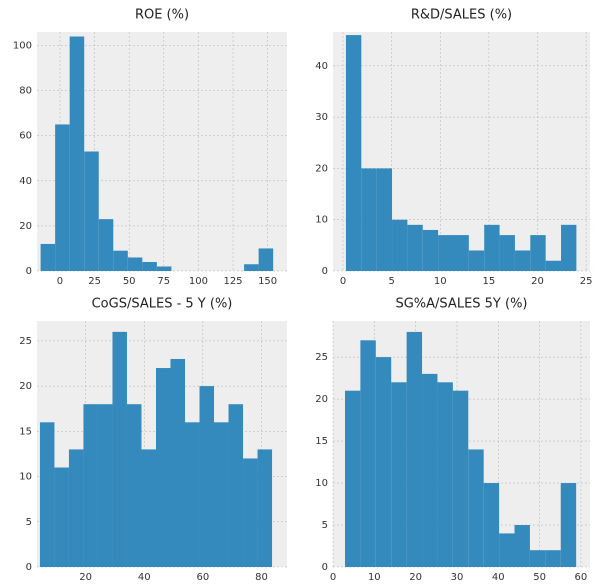  What do you see at coordinates (162, 15) in the screenshot?
I see `chart-title: ROE (%)` at bounding box center [162, 15].